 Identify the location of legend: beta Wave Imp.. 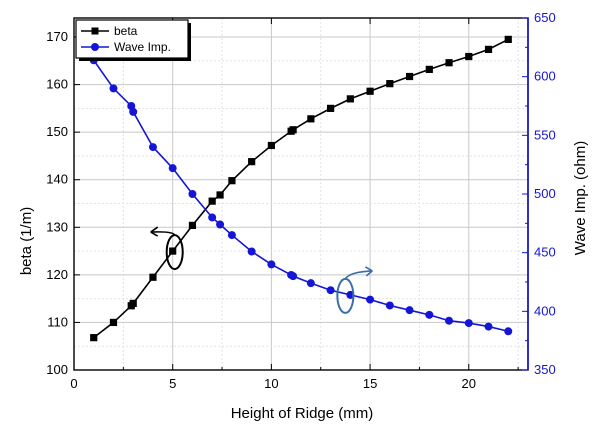
(133, 40).